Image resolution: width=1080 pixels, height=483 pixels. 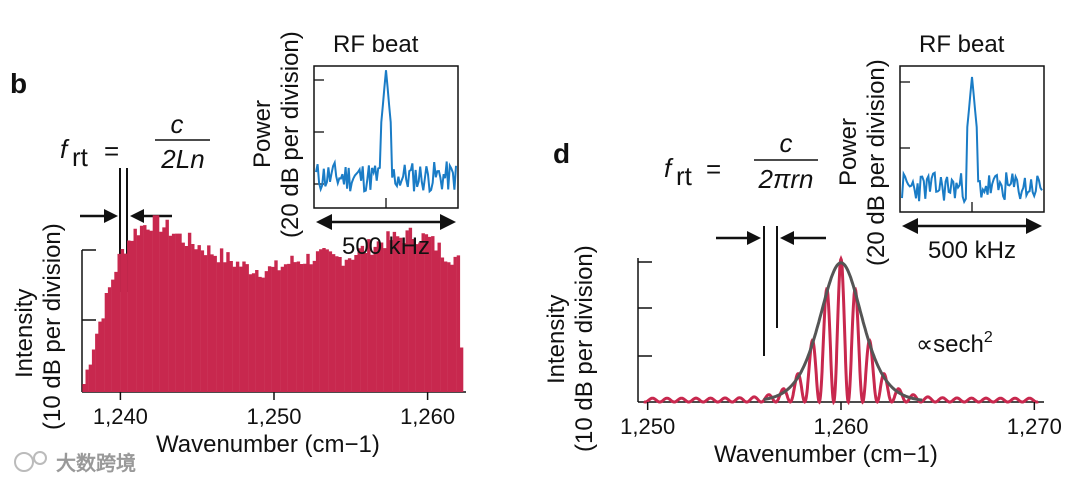 What do you see at coordinates (52, 326) in the screenshot?
I see `y-label-b-line2: (10 dB per division)` at bounding box center [52, 326].